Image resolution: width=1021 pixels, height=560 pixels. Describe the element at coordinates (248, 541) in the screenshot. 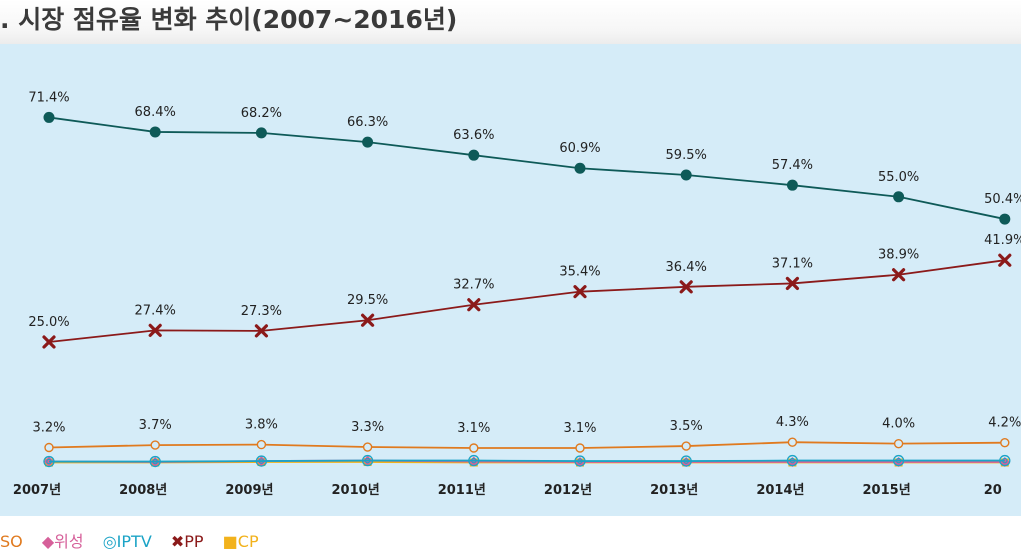

I see `legend-label: CP` at that location.